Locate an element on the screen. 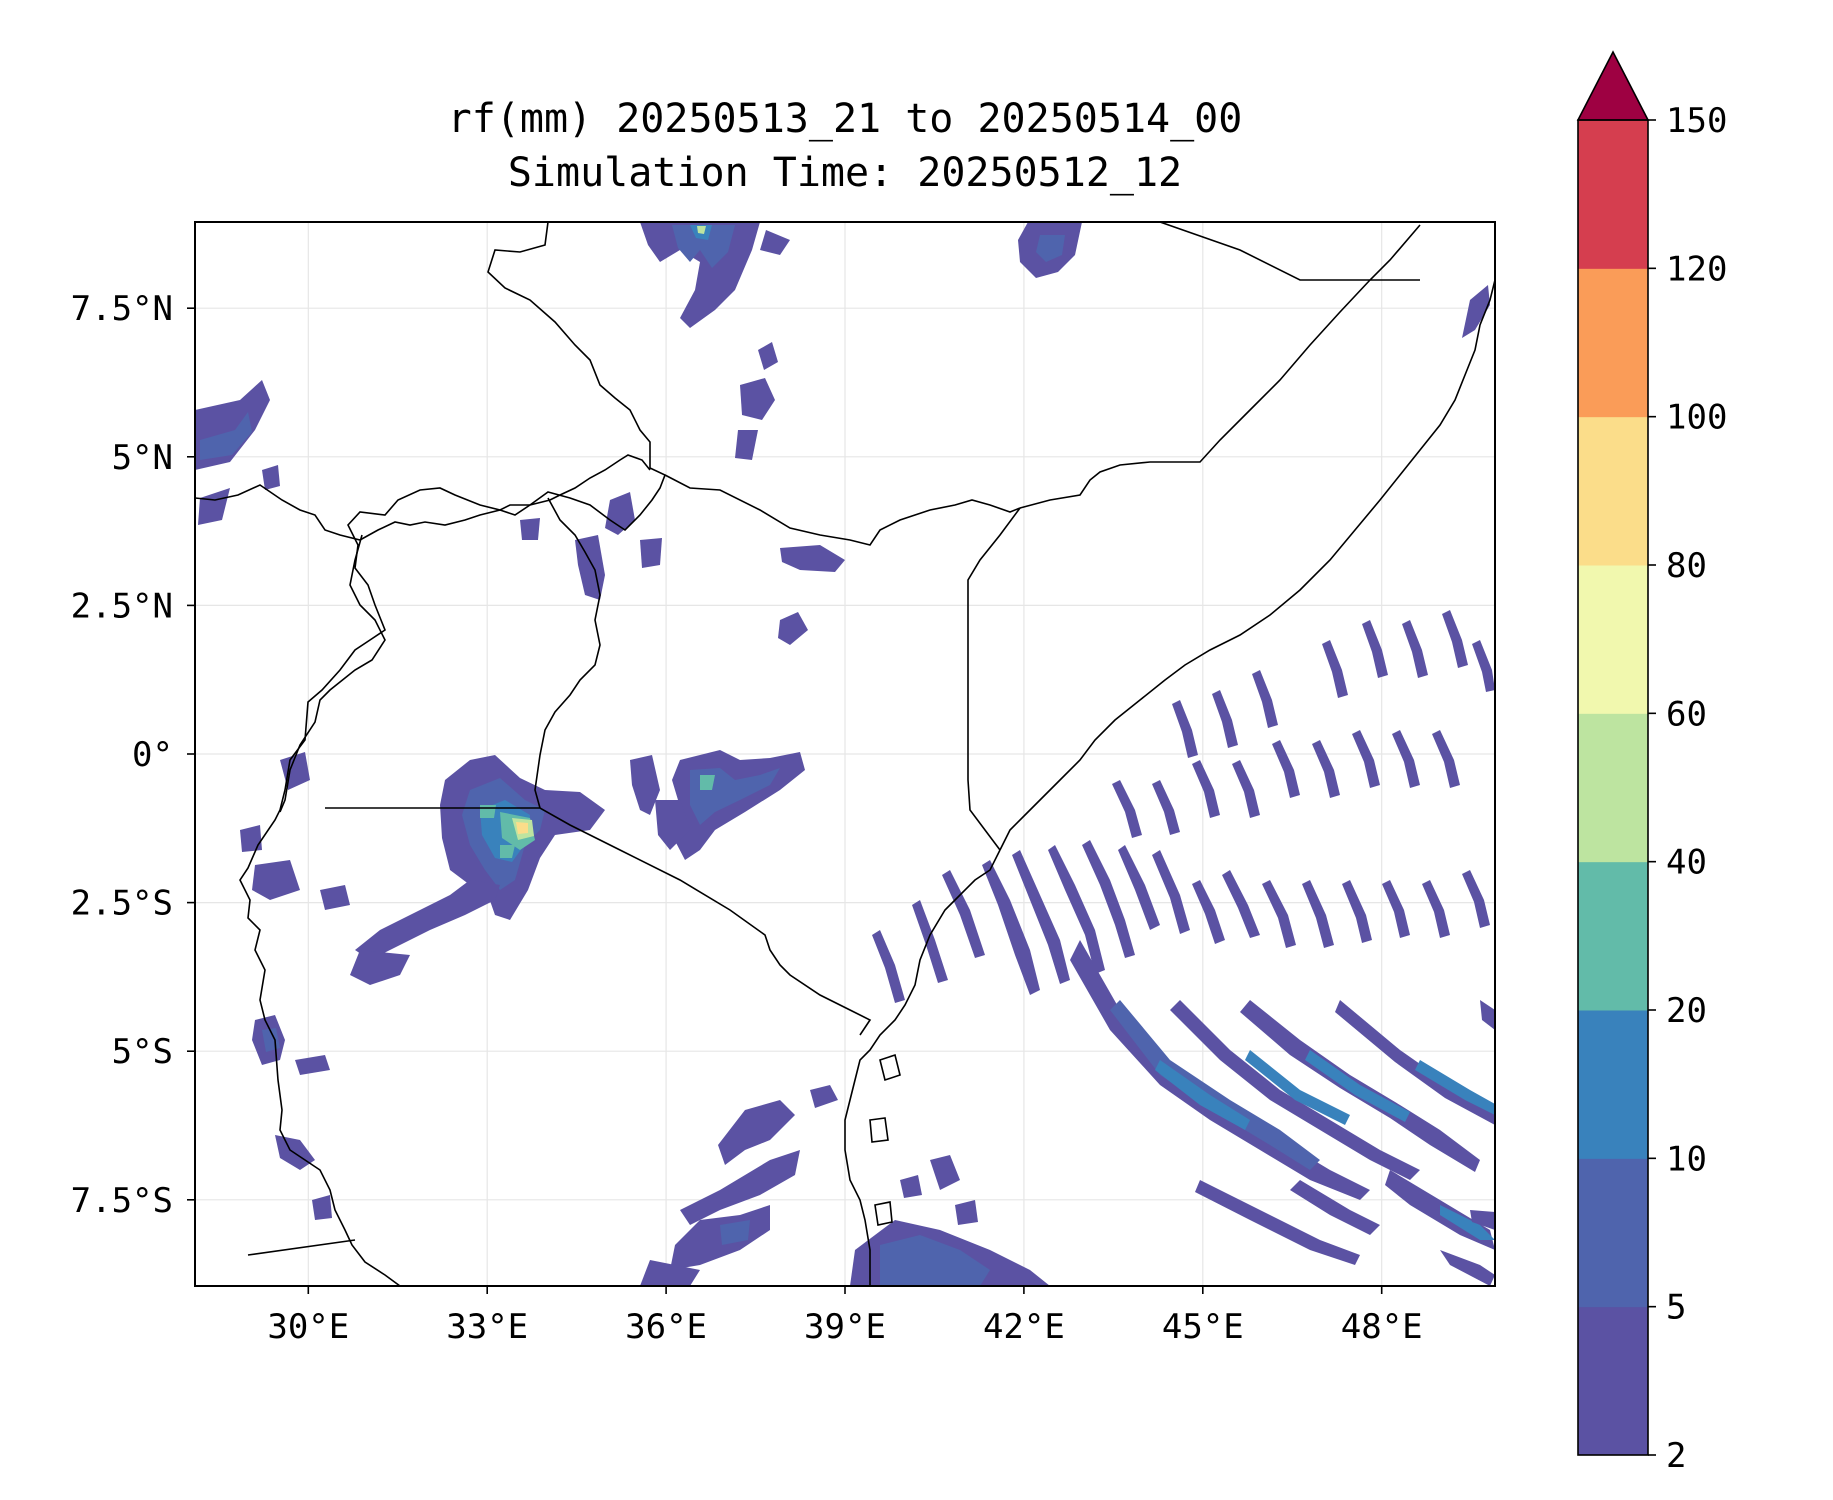  map-title-line-2: Simulation Time: 20250512_12 is located at coordinates (845, 173).